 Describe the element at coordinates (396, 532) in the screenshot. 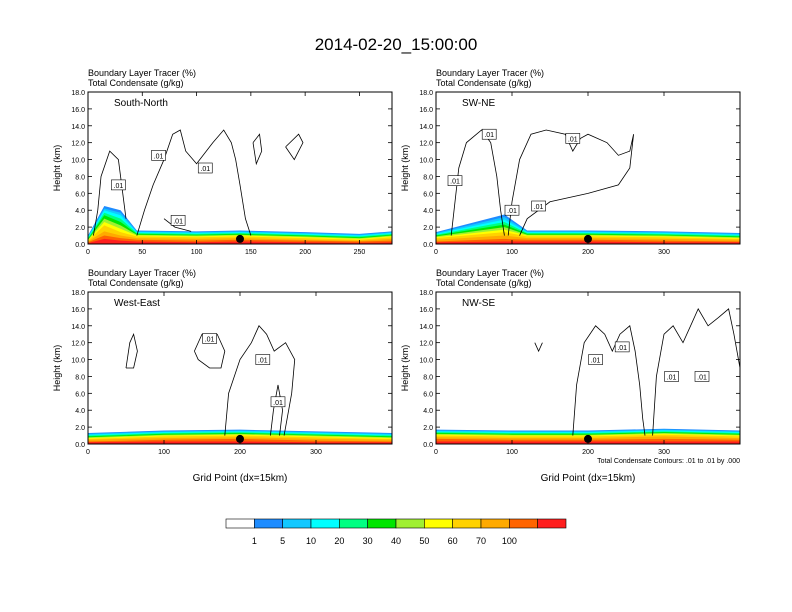

I see `colorbar: 1 5 10 20 30 40 50 60 70 100` at that location.